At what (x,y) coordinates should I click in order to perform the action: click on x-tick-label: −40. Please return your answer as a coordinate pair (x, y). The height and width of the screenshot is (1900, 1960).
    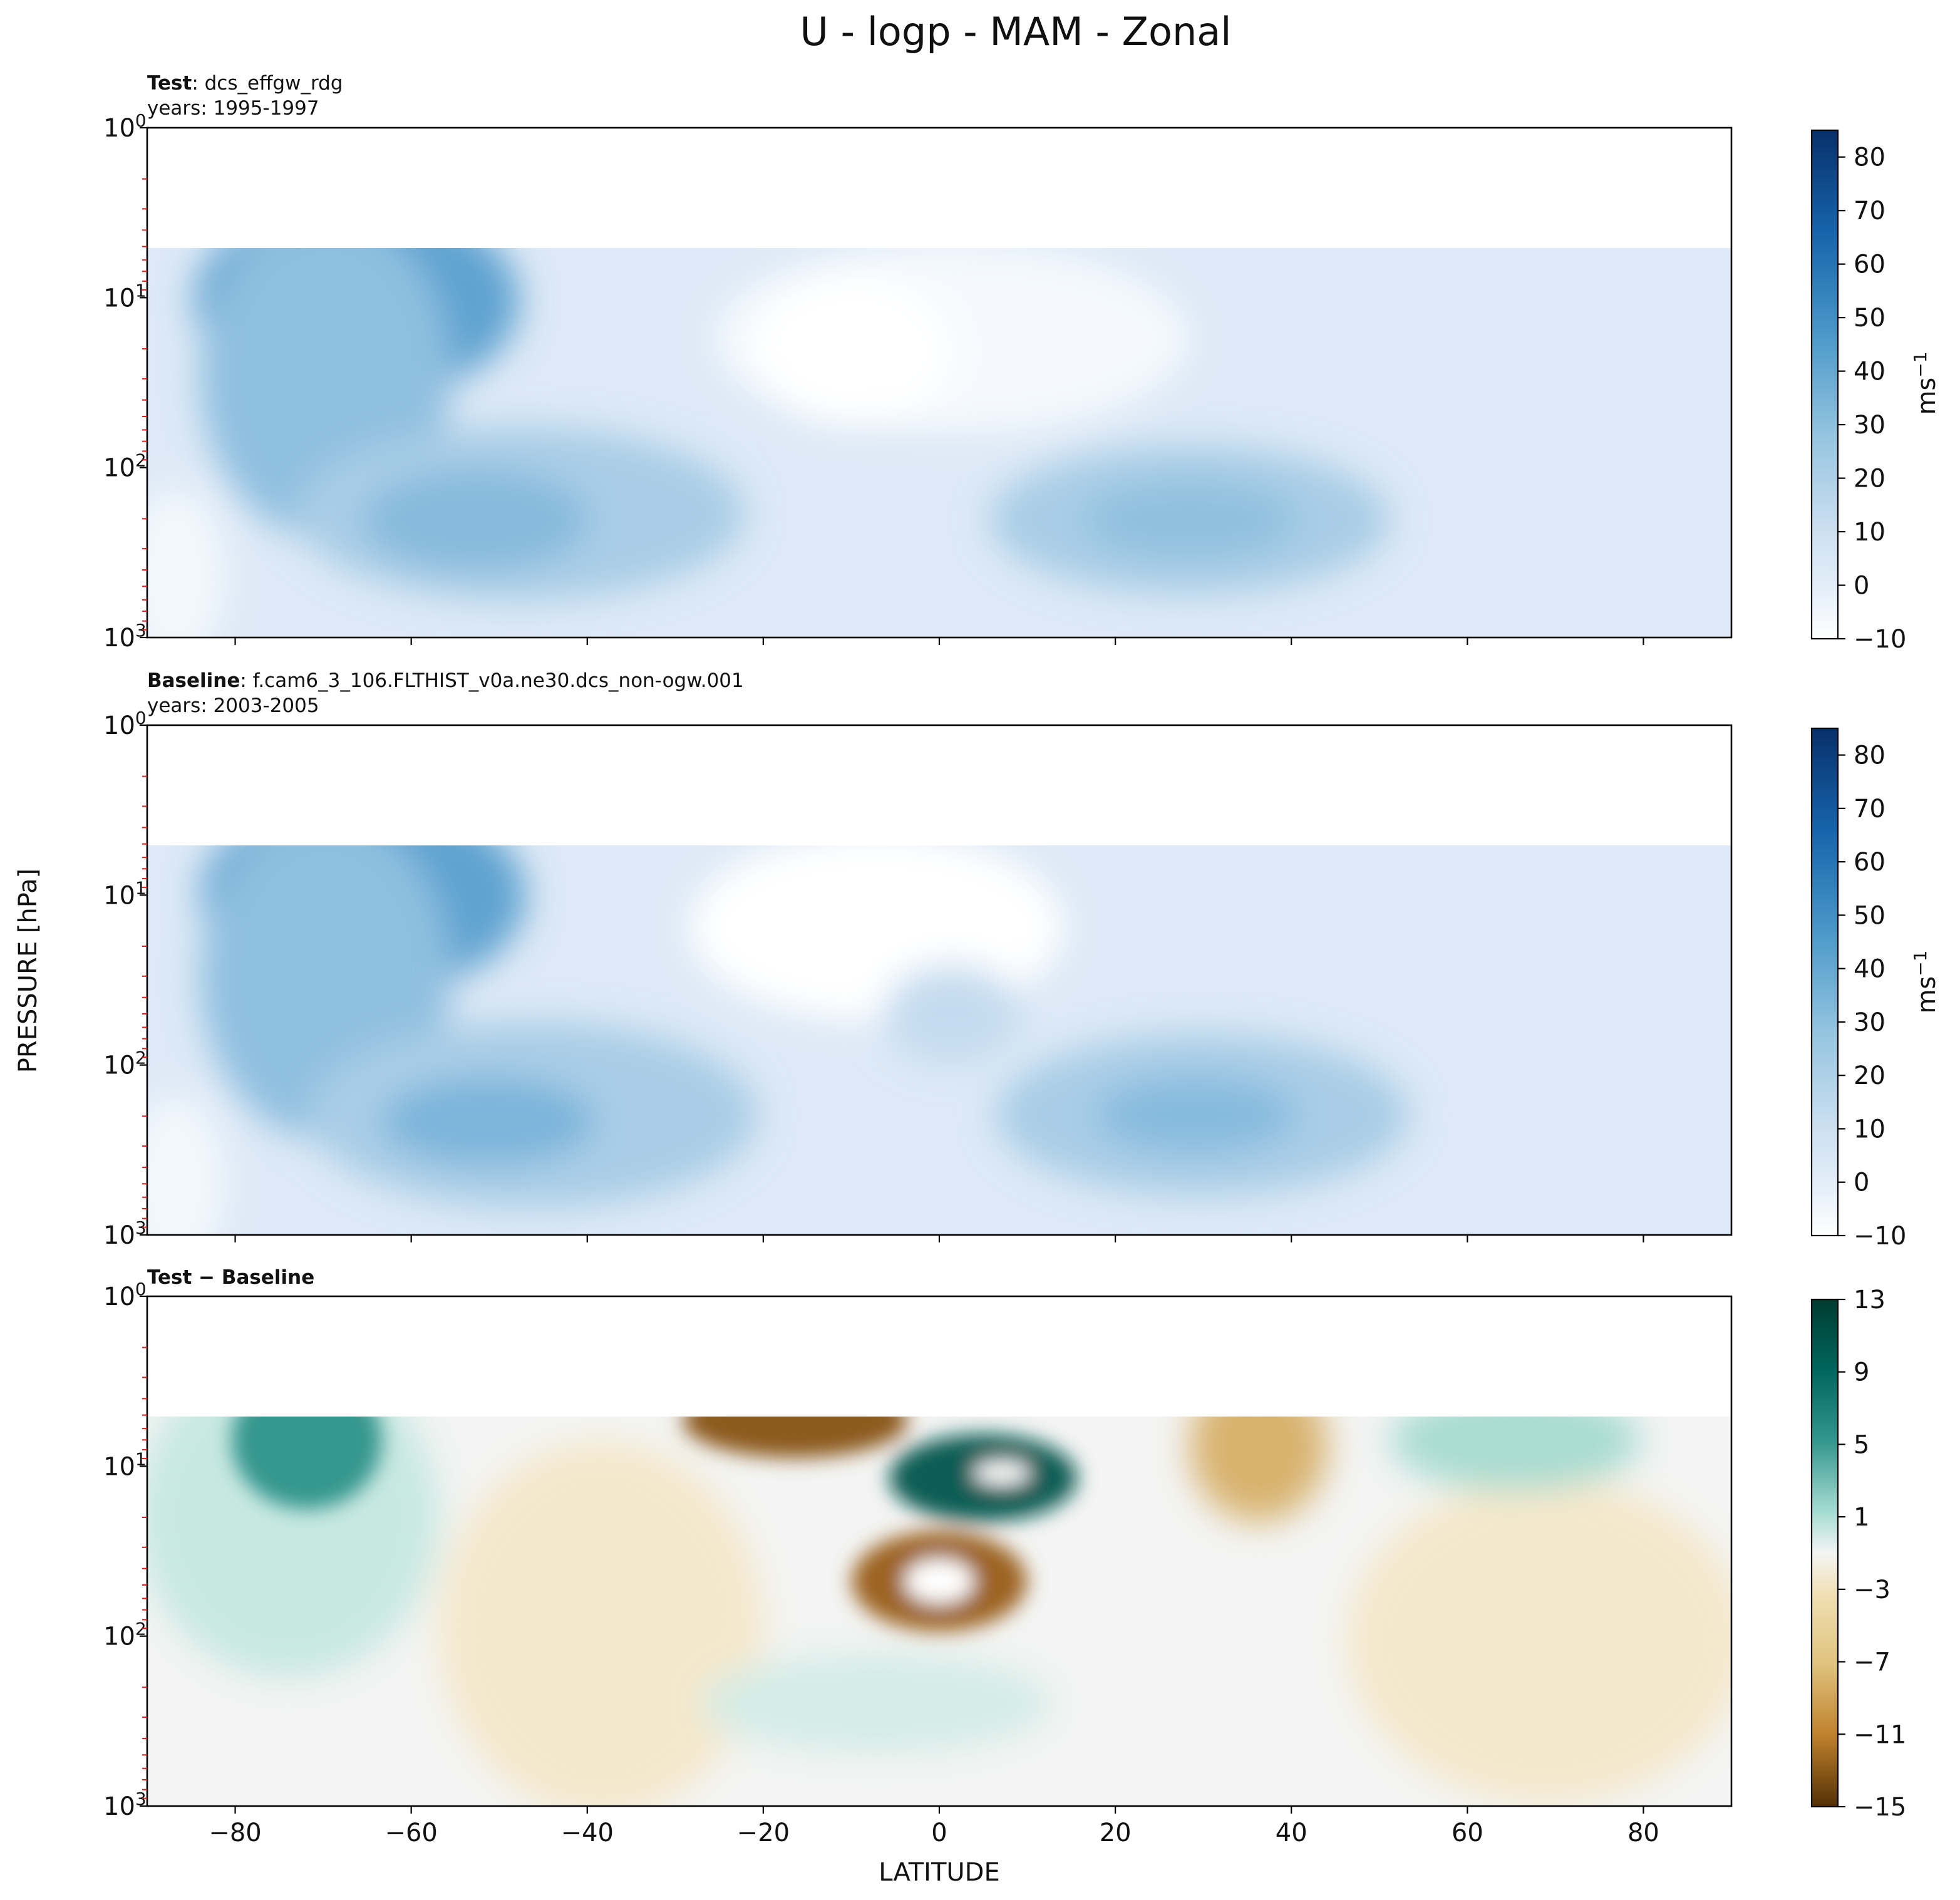
    Looking at the image, I should click on (587, 1833).